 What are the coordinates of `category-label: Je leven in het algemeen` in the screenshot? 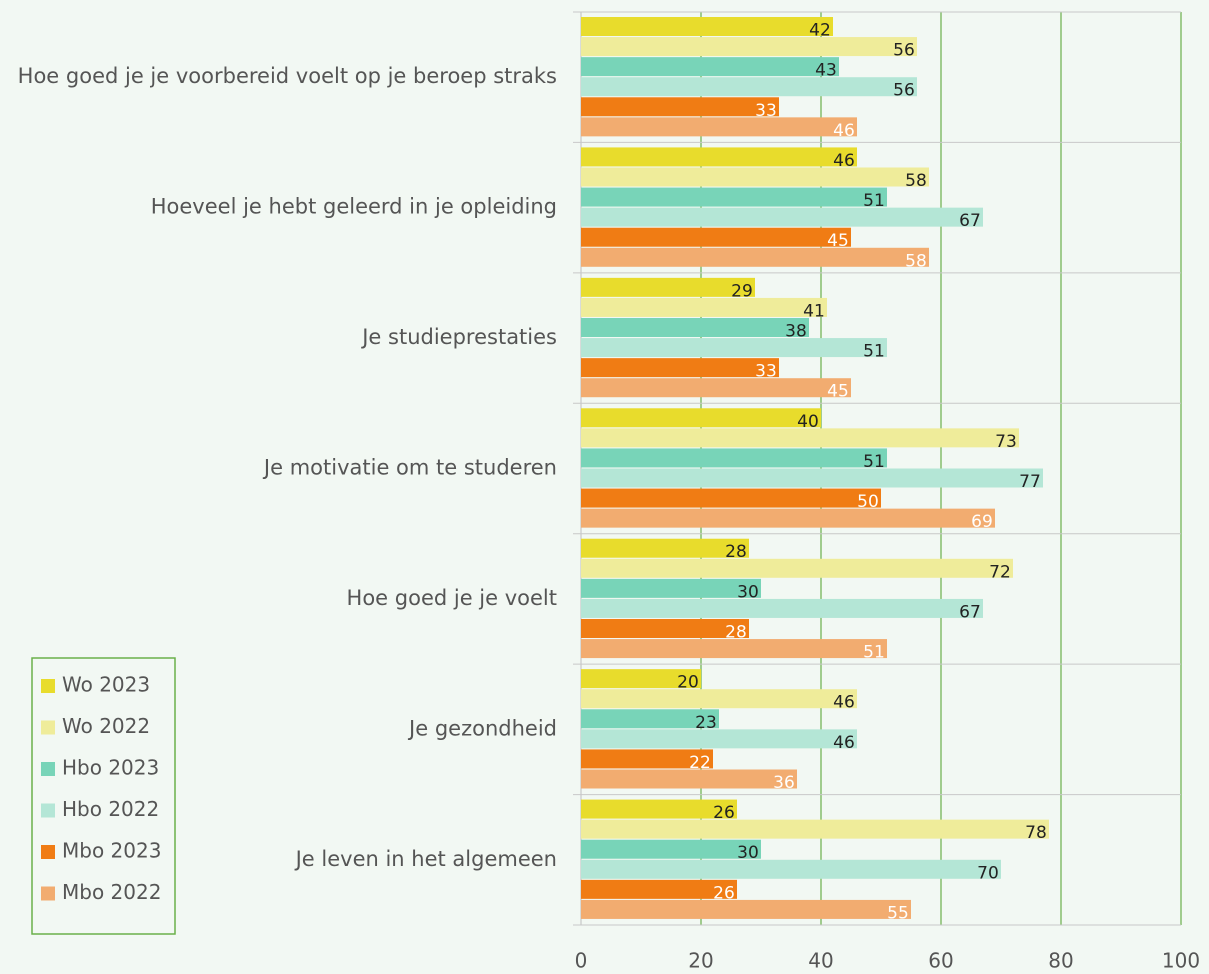 It's located at (425, 859).